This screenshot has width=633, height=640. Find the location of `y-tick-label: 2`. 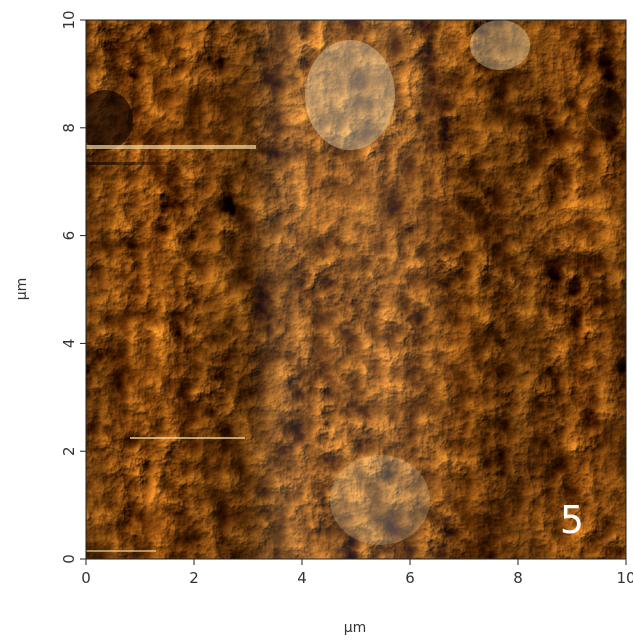

y-tick-label: 2 is located at coordinates (69, 451).